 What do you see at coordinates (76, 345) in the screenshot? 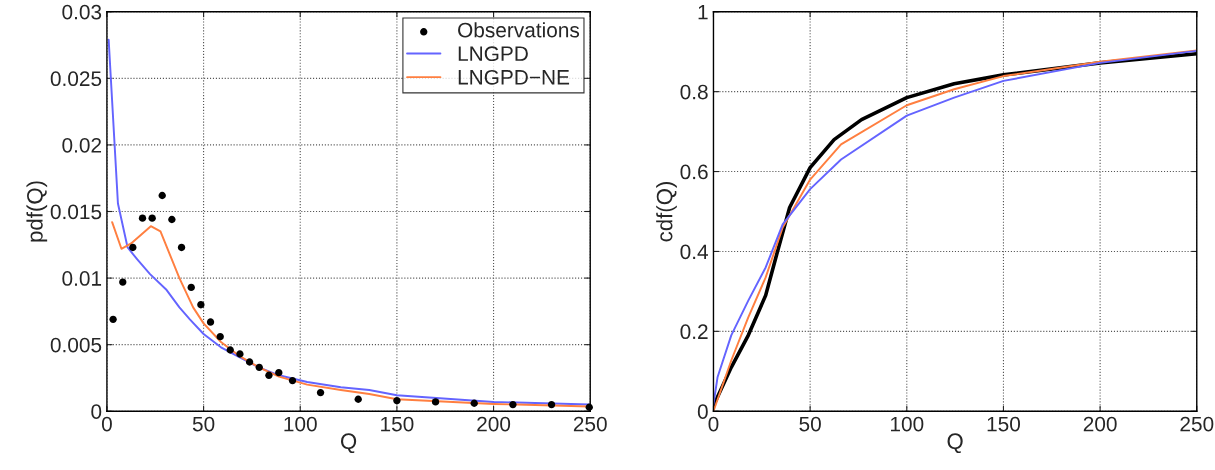
I see `y-tick-label: 0.005` at bounding box center [76, 345].